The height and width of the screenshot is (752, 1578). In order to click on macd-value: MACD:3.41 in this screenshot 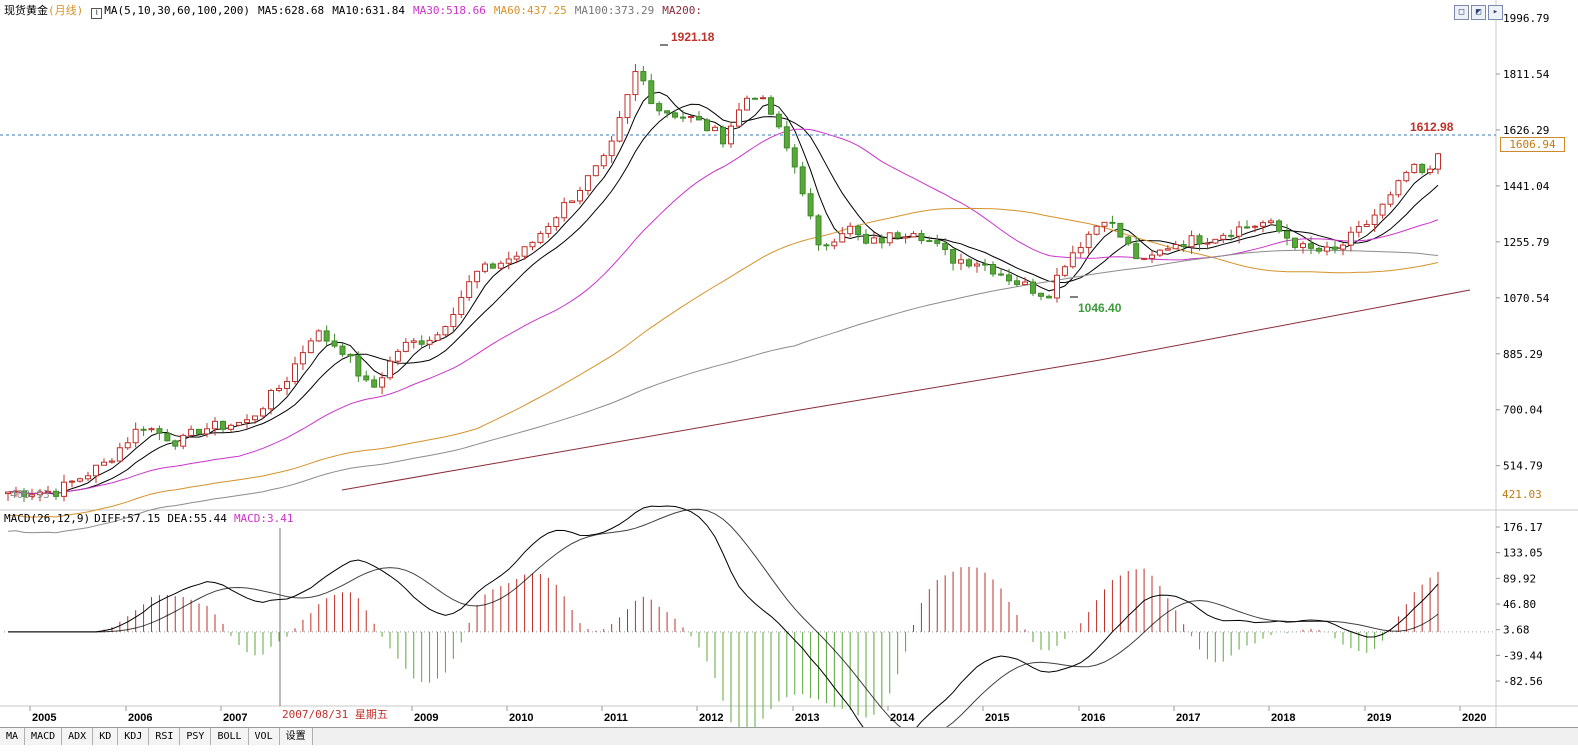, I will do `click(263, 518)`.